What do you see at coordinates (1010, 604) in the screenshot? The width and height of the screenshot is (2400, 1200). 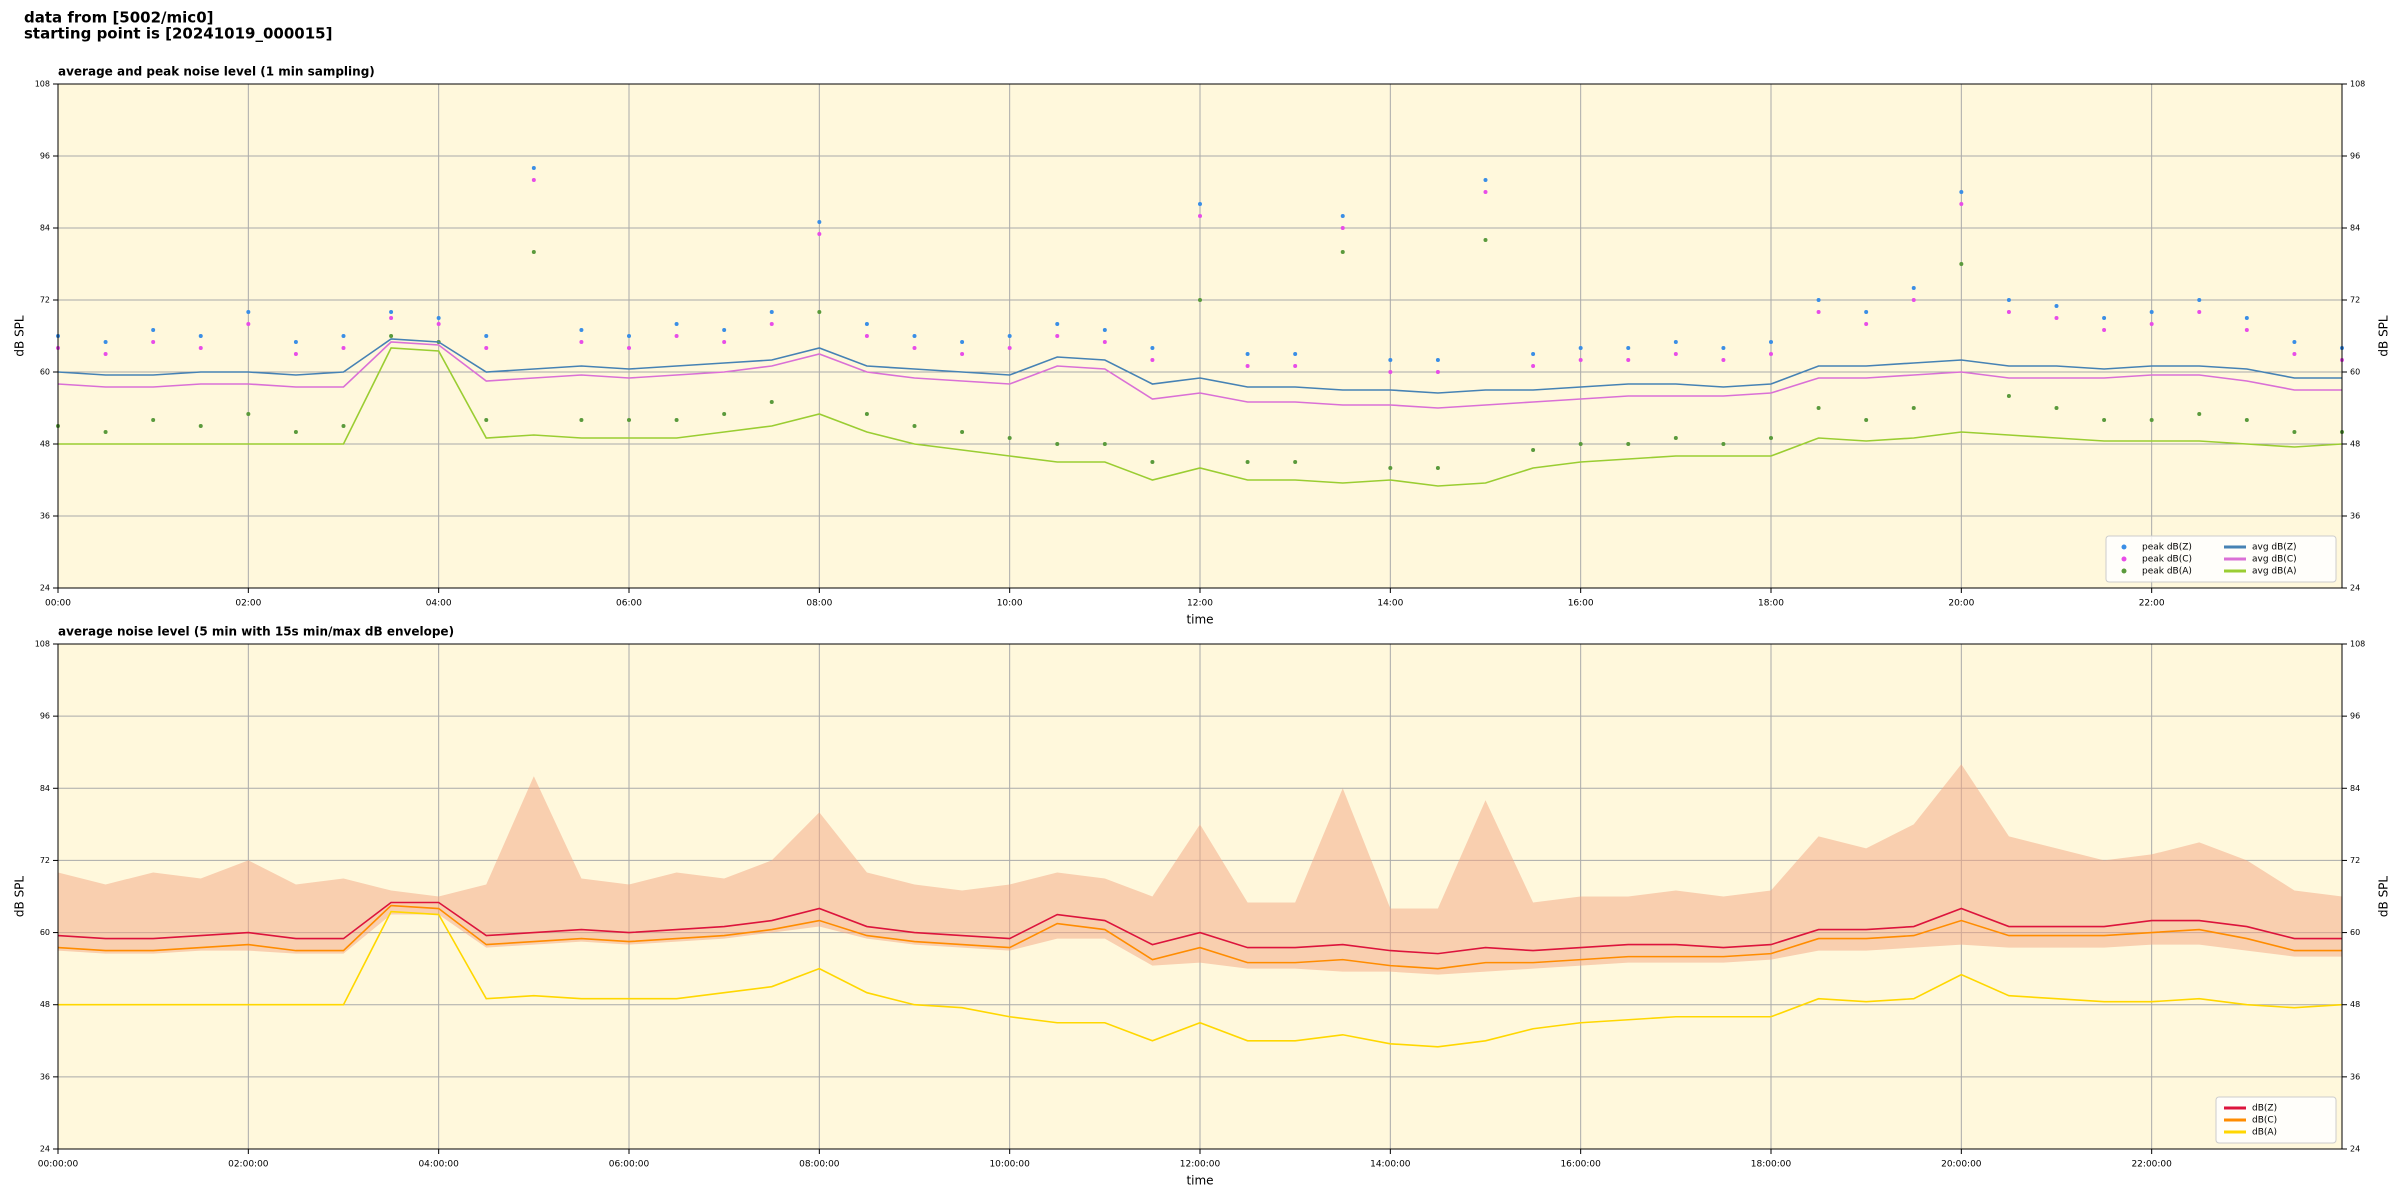 I see `x-tick-label: 10:00` at bounding box center [1010, 604].